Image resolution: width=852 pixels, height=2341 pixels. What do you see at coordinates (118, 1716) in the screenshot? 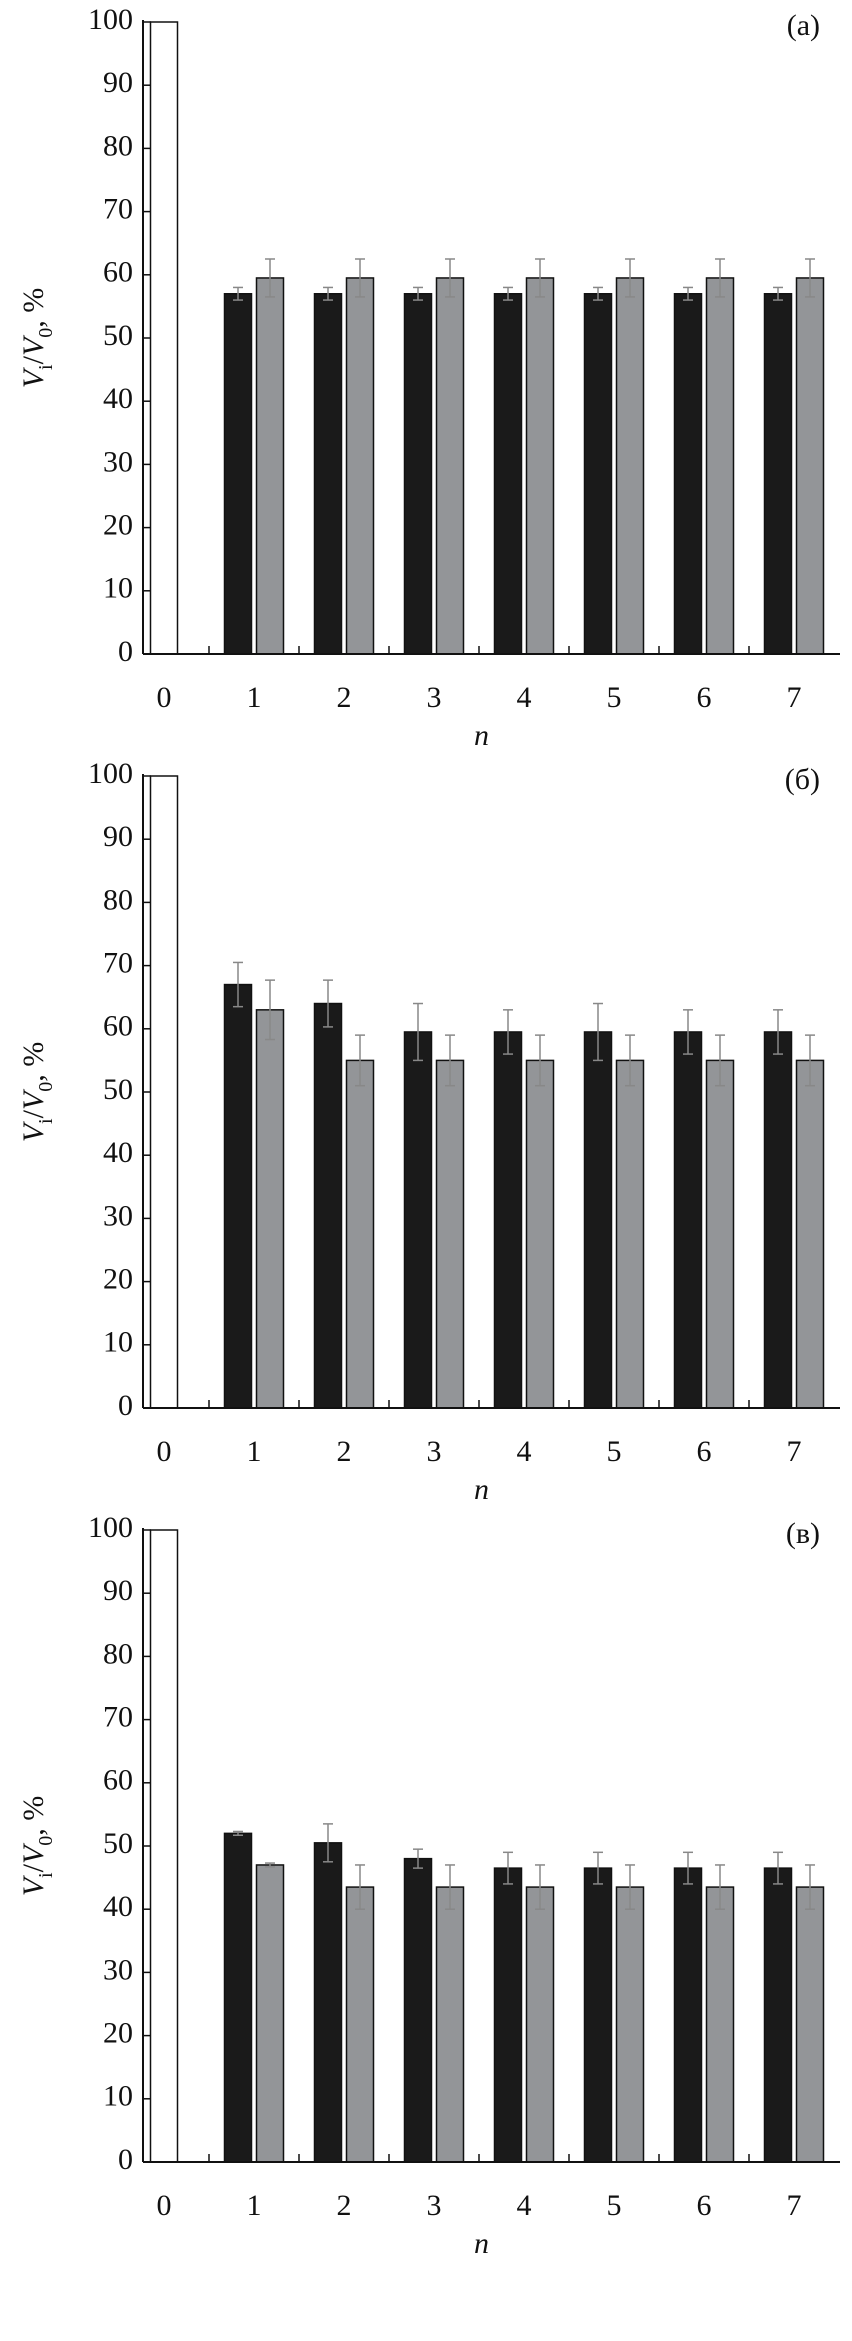
I see `y-tick-label: 70` at bounding box center [118, 1716].